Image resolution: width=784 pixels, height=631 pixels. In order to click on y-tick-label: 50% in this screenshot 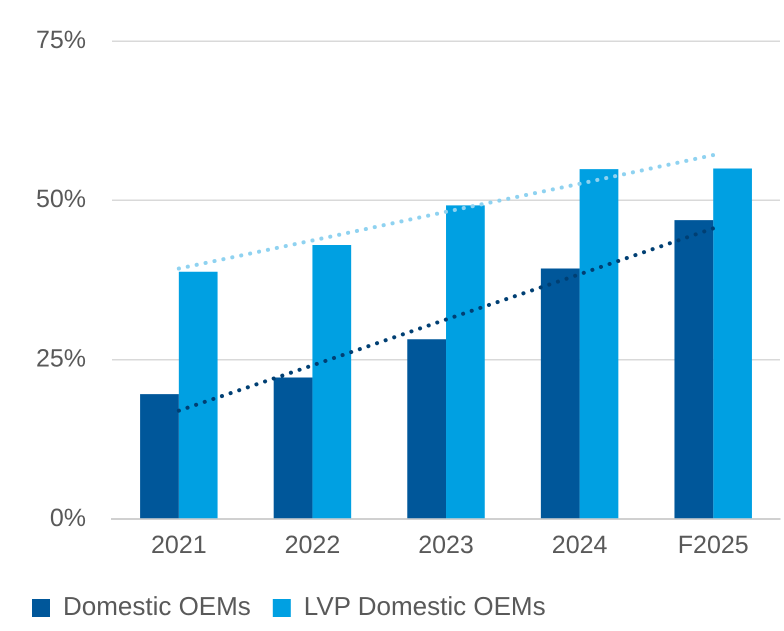, I will do `click(61, 199)`.